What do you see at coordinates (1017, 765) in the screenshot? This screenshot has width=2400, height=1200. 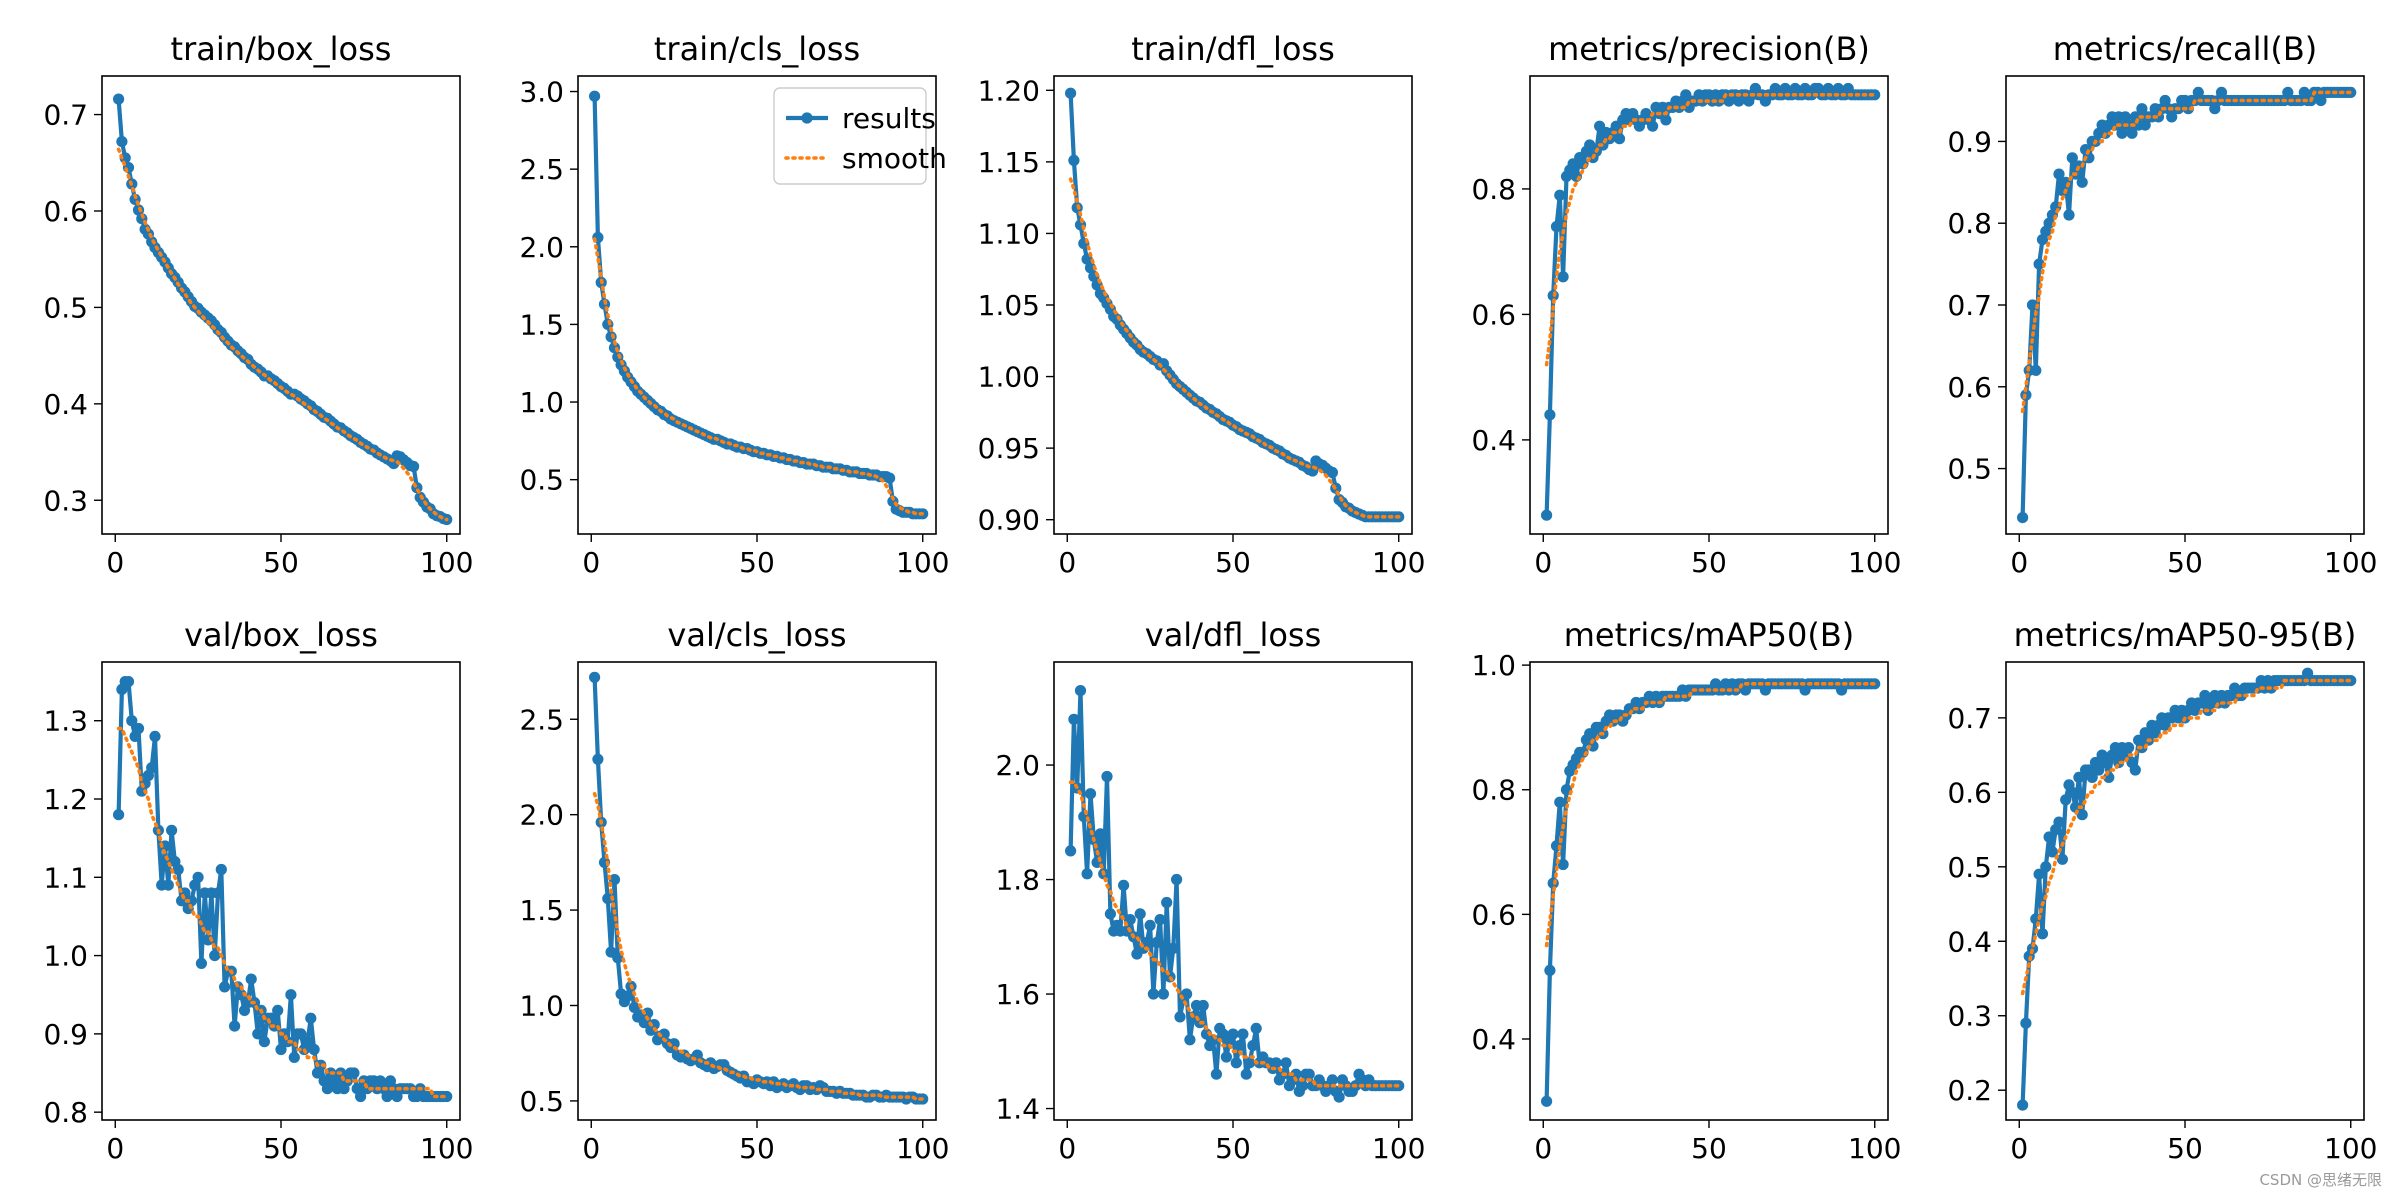 I see `y-tick-label: 2.0` at bounding box center [1017, 765].